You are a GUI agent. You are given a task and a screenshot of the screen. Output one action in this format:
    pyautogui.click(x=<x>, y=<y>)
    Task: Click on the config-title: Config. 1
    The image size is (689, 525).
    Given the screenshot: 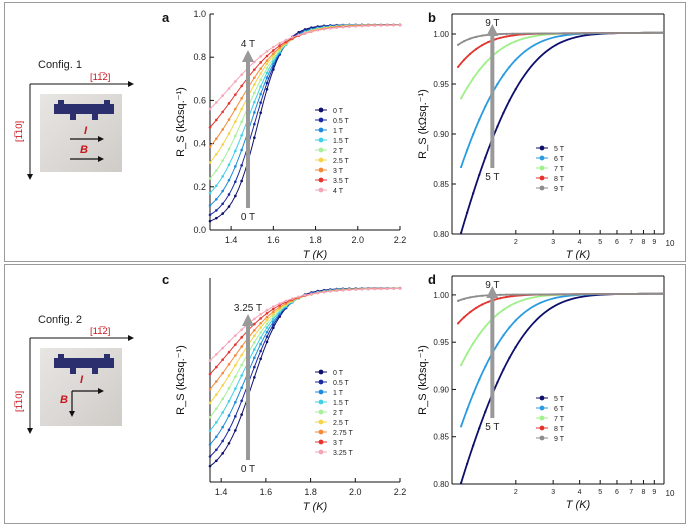 What is the action you would take?
    pyautogui.click(x=60, y=65)
    